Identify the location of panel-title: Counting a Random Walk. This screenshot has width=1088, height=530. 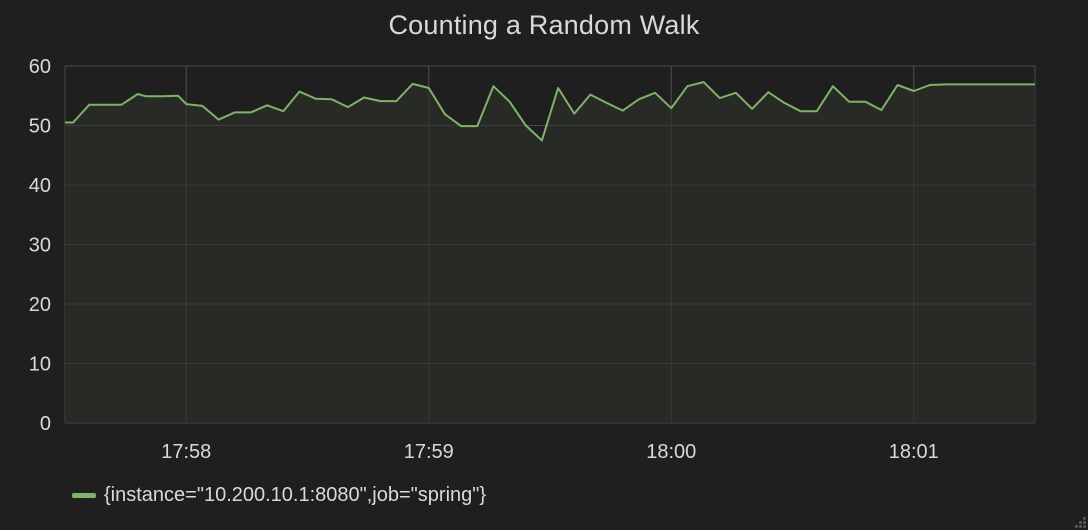
(544, 25).